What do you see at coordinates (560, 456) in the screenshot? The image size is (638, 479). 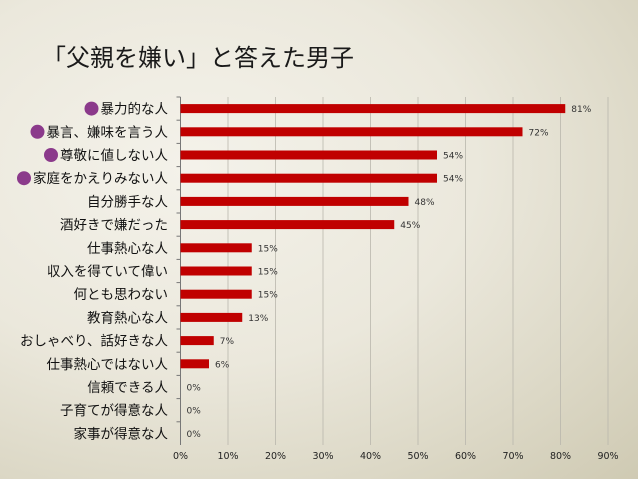 I see `x-tick-label: 80%` at bounding box center [560, 456].